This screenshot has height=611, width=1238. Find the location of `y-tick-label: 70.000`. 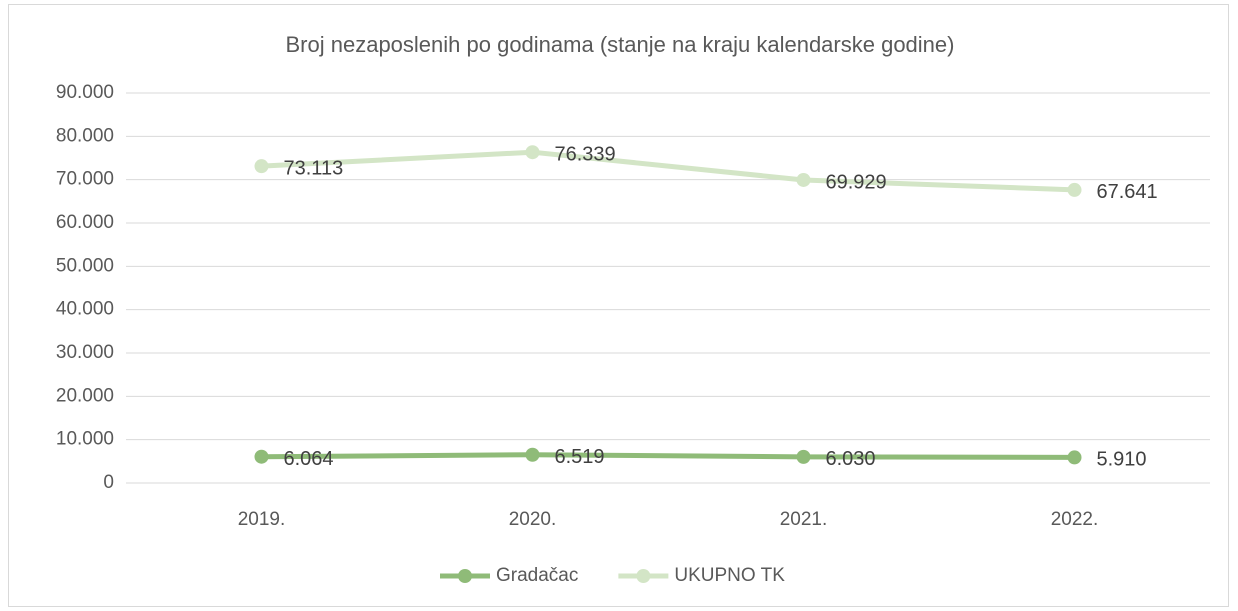

y-tick-label: 70.000 is located at coordinates (85, 179).